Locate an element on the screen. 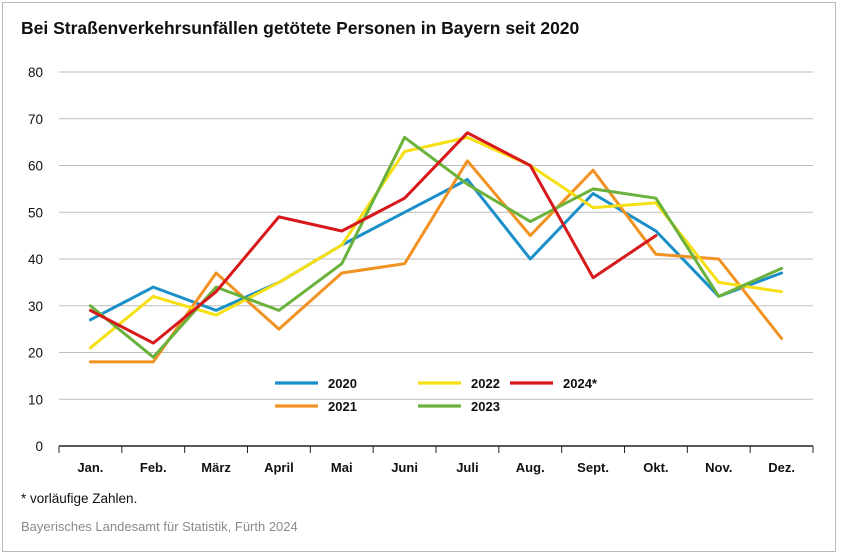 The height and width of the screenshot is (557, 841). footnote: * vorläufige Zahlen. is located at coordinates (79, 498).